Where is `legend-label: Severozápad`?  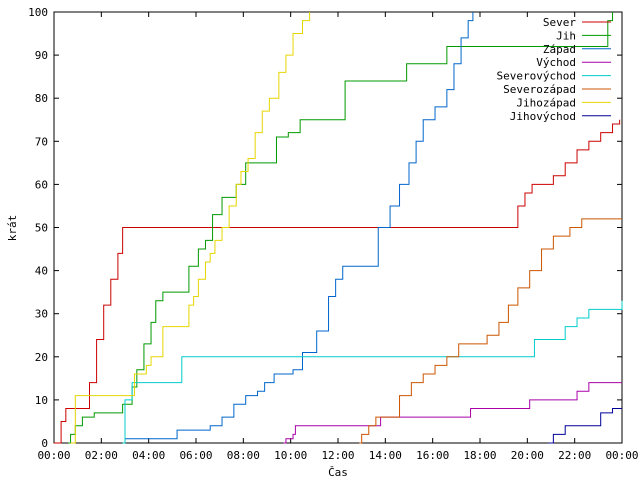
legend-label: Severozápad is located at coordinates (539, 89).